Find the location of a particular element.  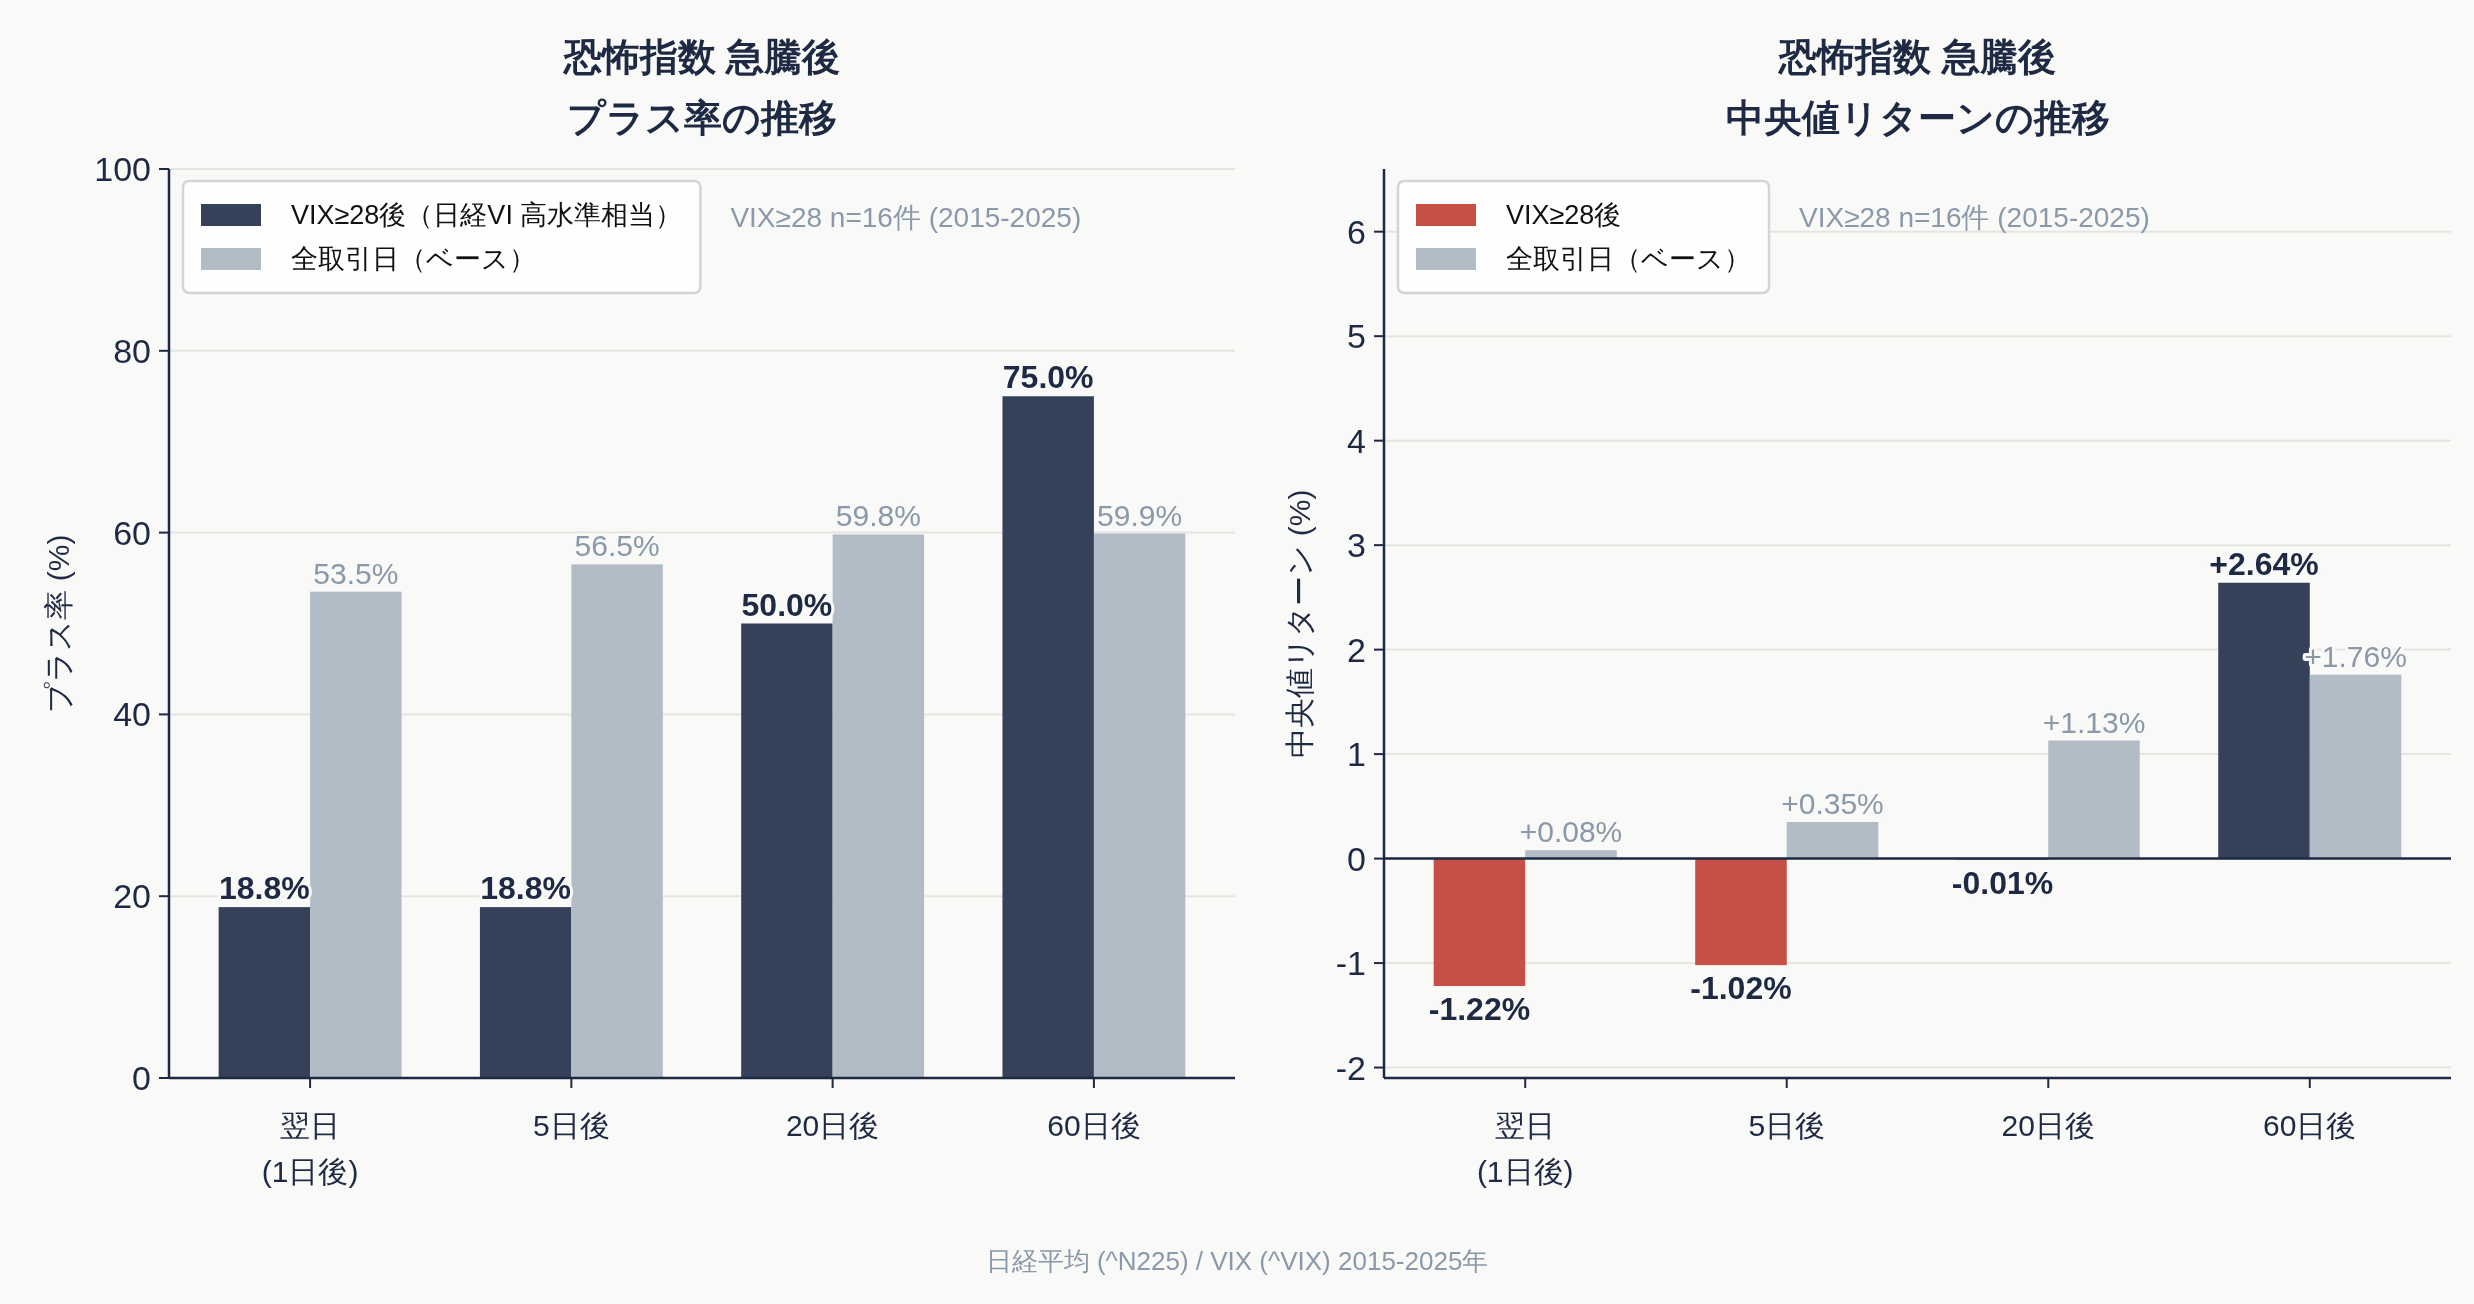

y-tick-label: 60 is located at coordinates (132, 532).